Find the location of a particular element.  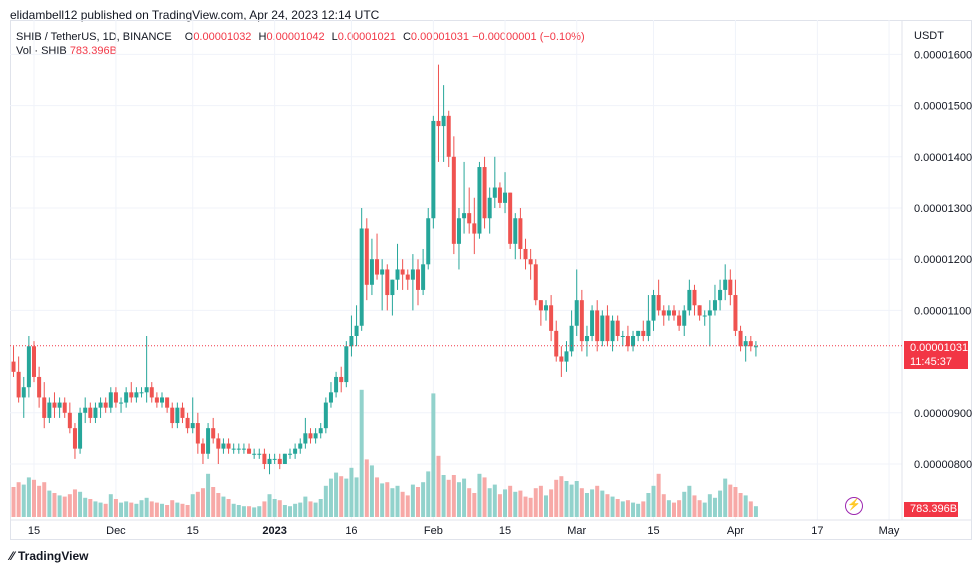

last-price: 0.00001031 is located at coordinates (939, 348).